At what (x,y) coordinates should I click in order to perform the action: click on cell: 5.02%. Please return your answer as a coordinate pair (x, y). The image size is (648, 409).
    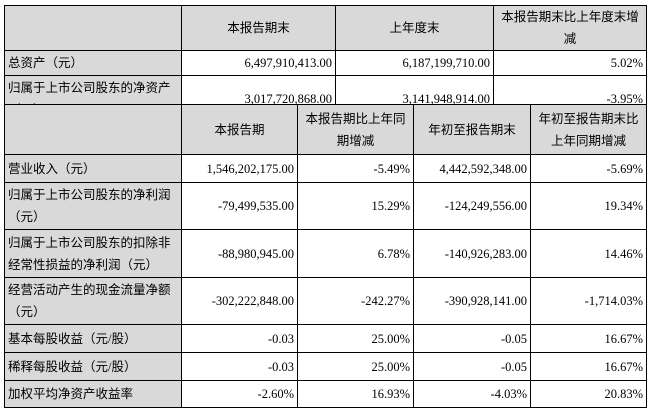
    Looking at the image, I should click on (570, 63).